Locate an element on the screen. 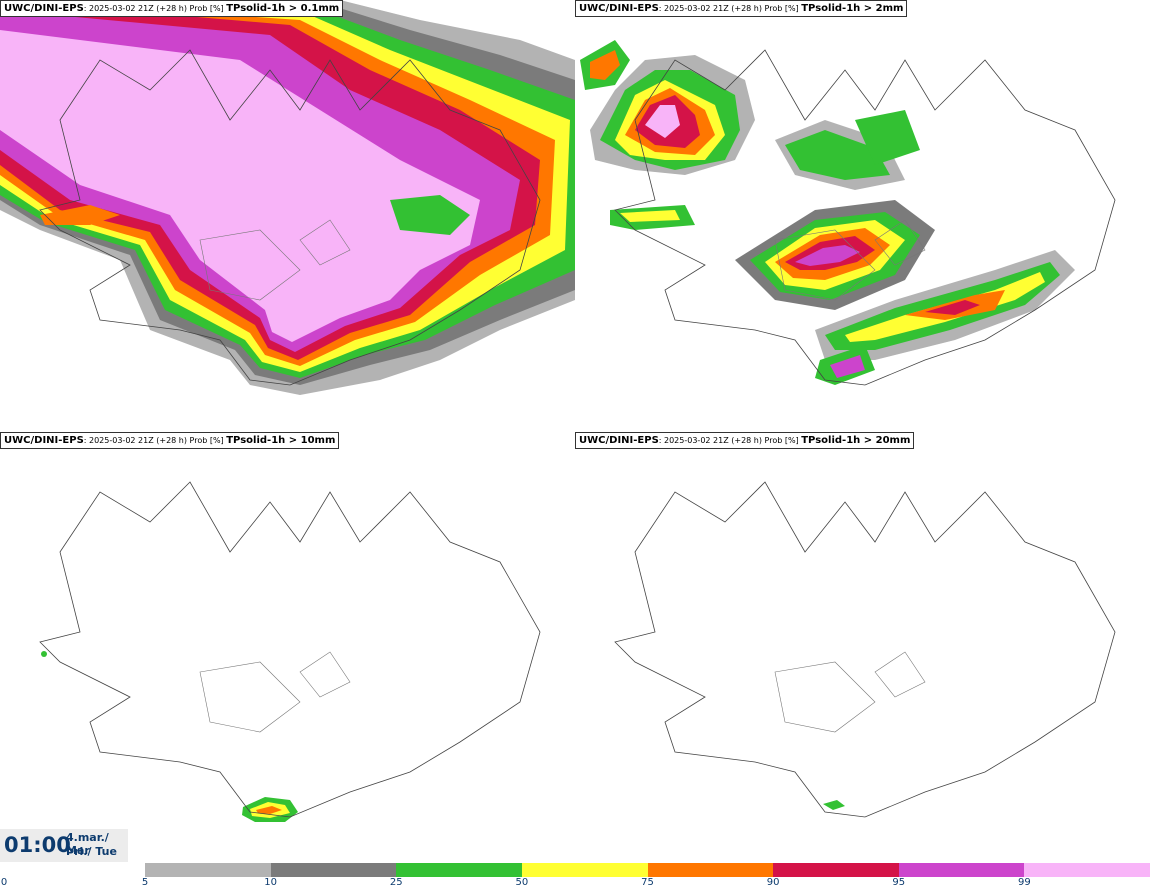  valid-date-line1: 4.mar./ Mar is located at coordinates (87, 844).